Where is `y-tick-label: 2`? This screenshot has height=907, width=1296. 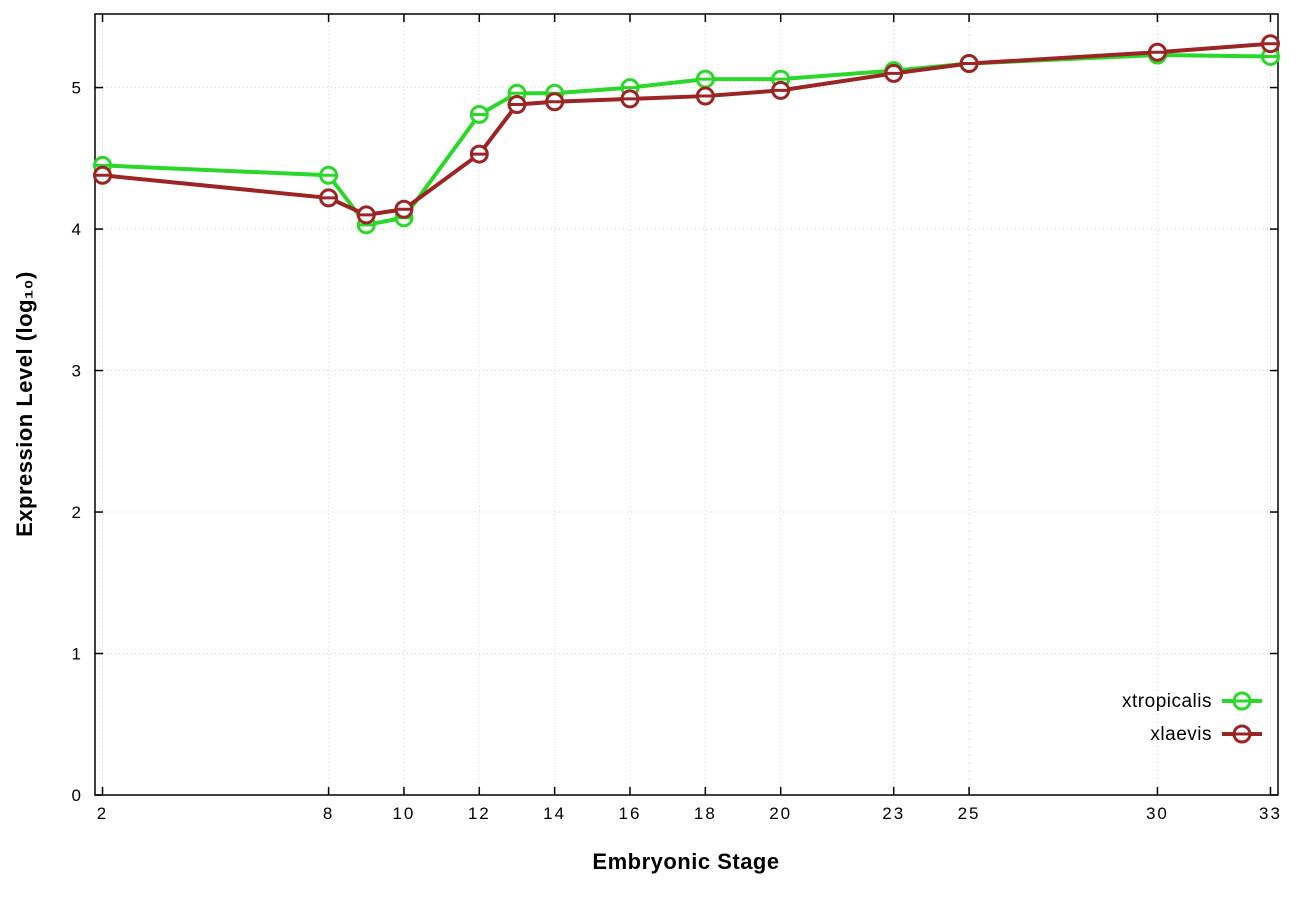
y-tick-label: 2 is located at coordinates (77, 512).